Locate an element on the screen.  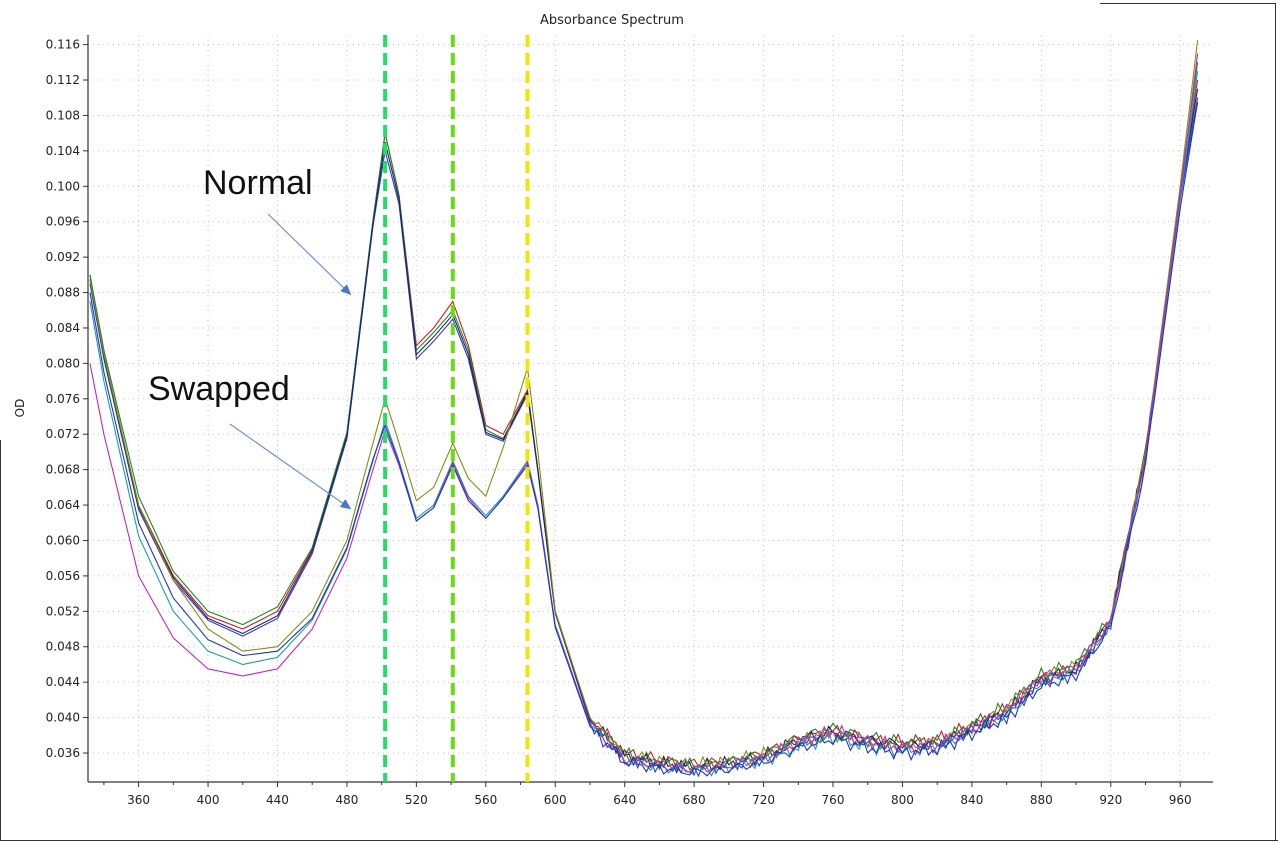
x-tick-label: 920 is located at coordinates (1110, 800).